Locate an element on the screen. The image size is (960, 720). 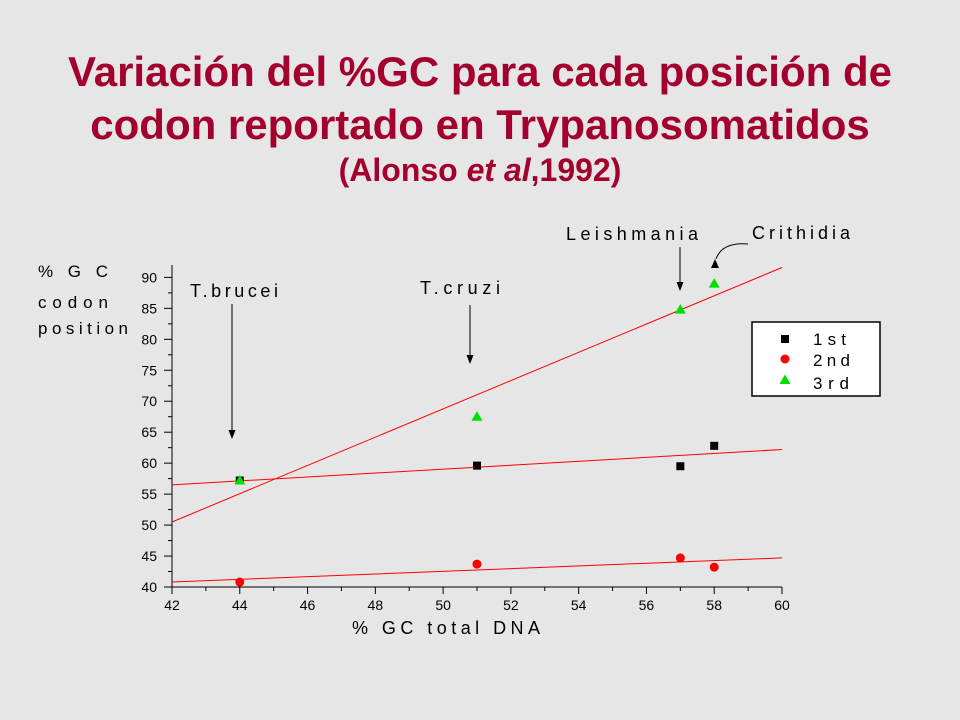
legend-marker-3rd is located at coordinates (785, 379).